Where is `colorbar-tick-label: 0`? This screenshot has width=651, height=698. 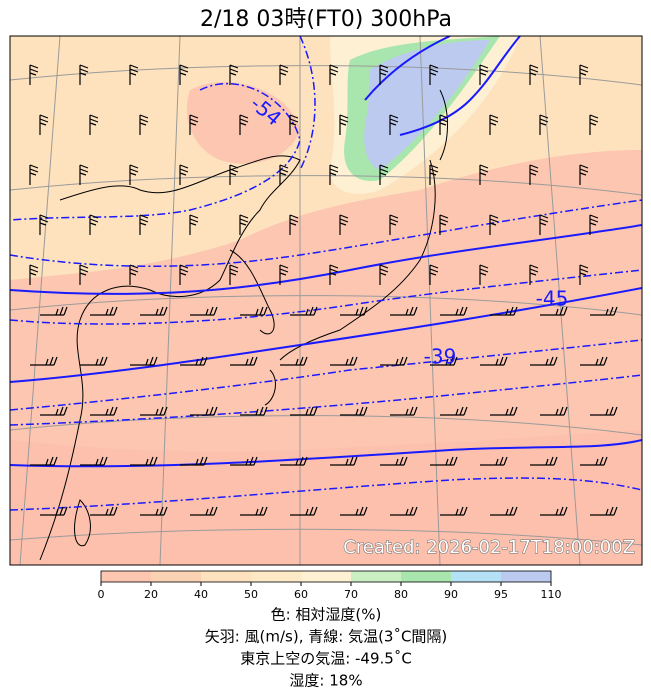
colorbar-tick-label: 0 is located at coordinates (101, 594).